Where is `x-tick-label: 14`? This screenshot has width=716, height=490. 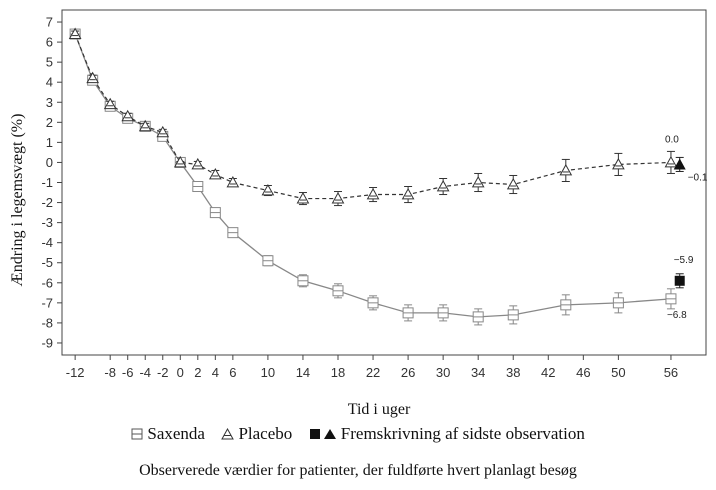 x-tick-label: 14 is located at coordinates (303, 372).